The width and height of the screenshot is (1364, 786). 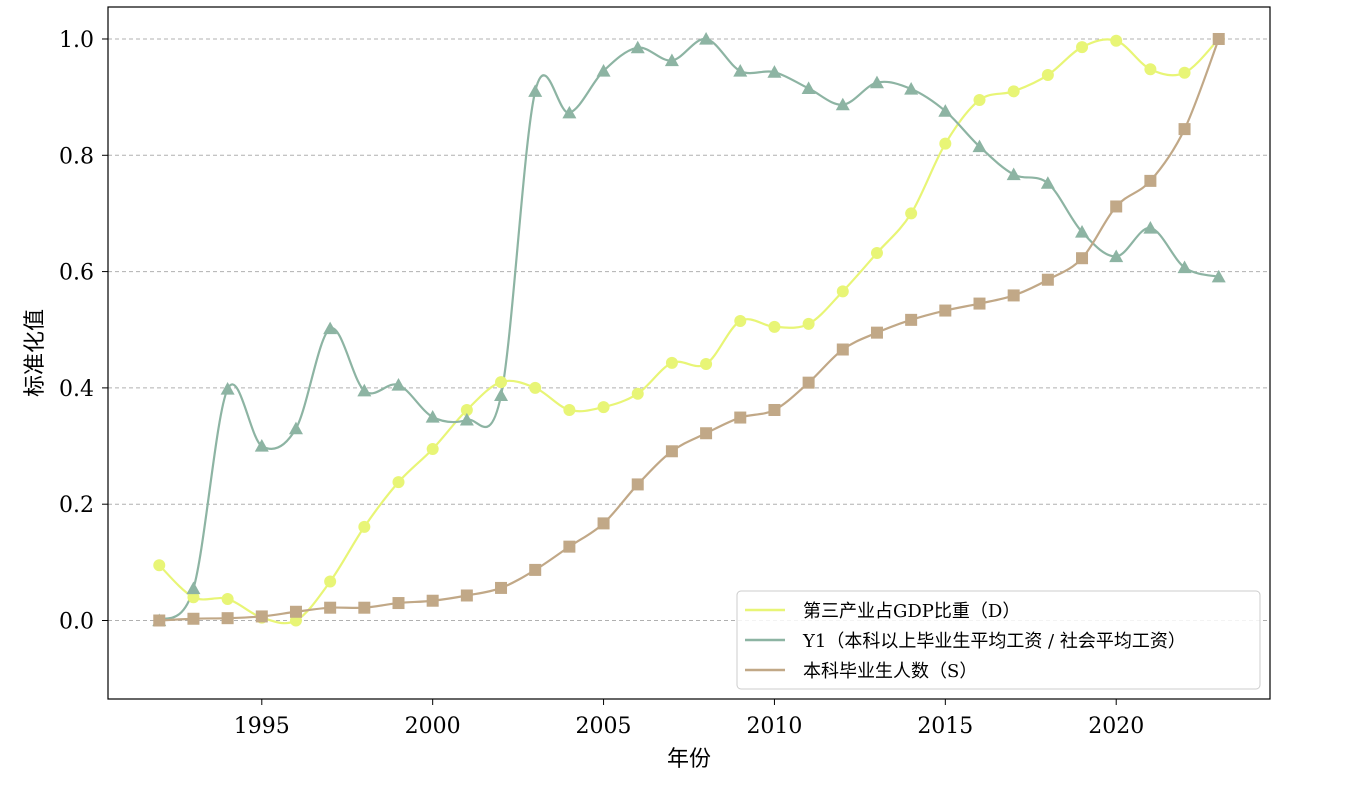 I want to click on legend-box, so click(x=998, y=640).